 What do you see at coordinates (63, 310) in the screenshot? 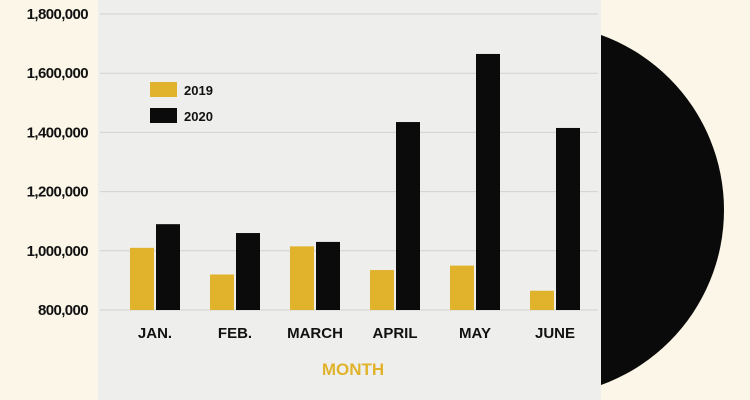
I see `y-tick-label: 800,000` at bounding box center [63, 310].